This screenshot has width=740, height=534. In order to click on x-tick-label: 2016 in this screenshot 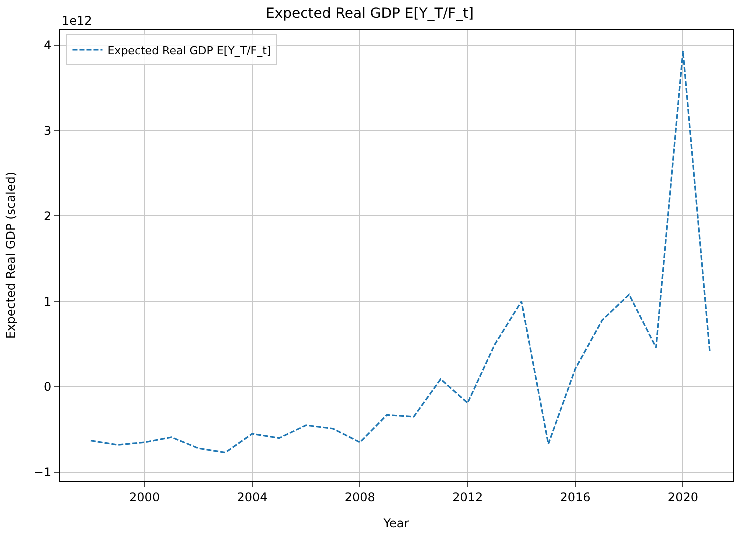, I will do `click(575, 497)`.